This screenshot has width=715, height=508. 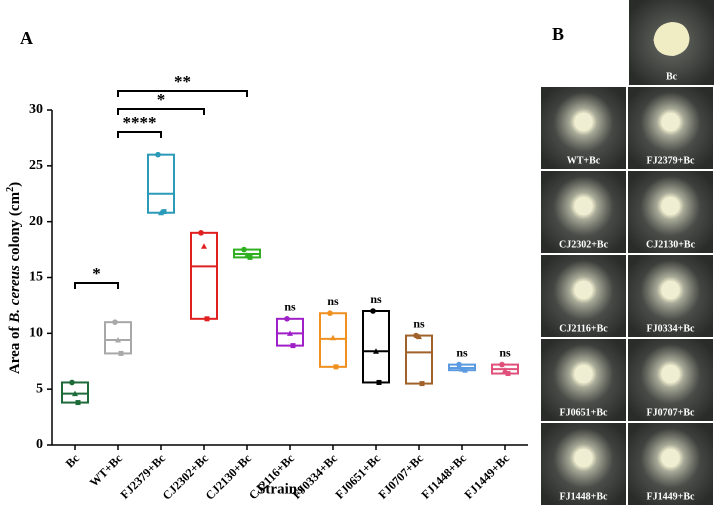 I want to click on y-label-part: B. cereus, so click(x=15, y=294).